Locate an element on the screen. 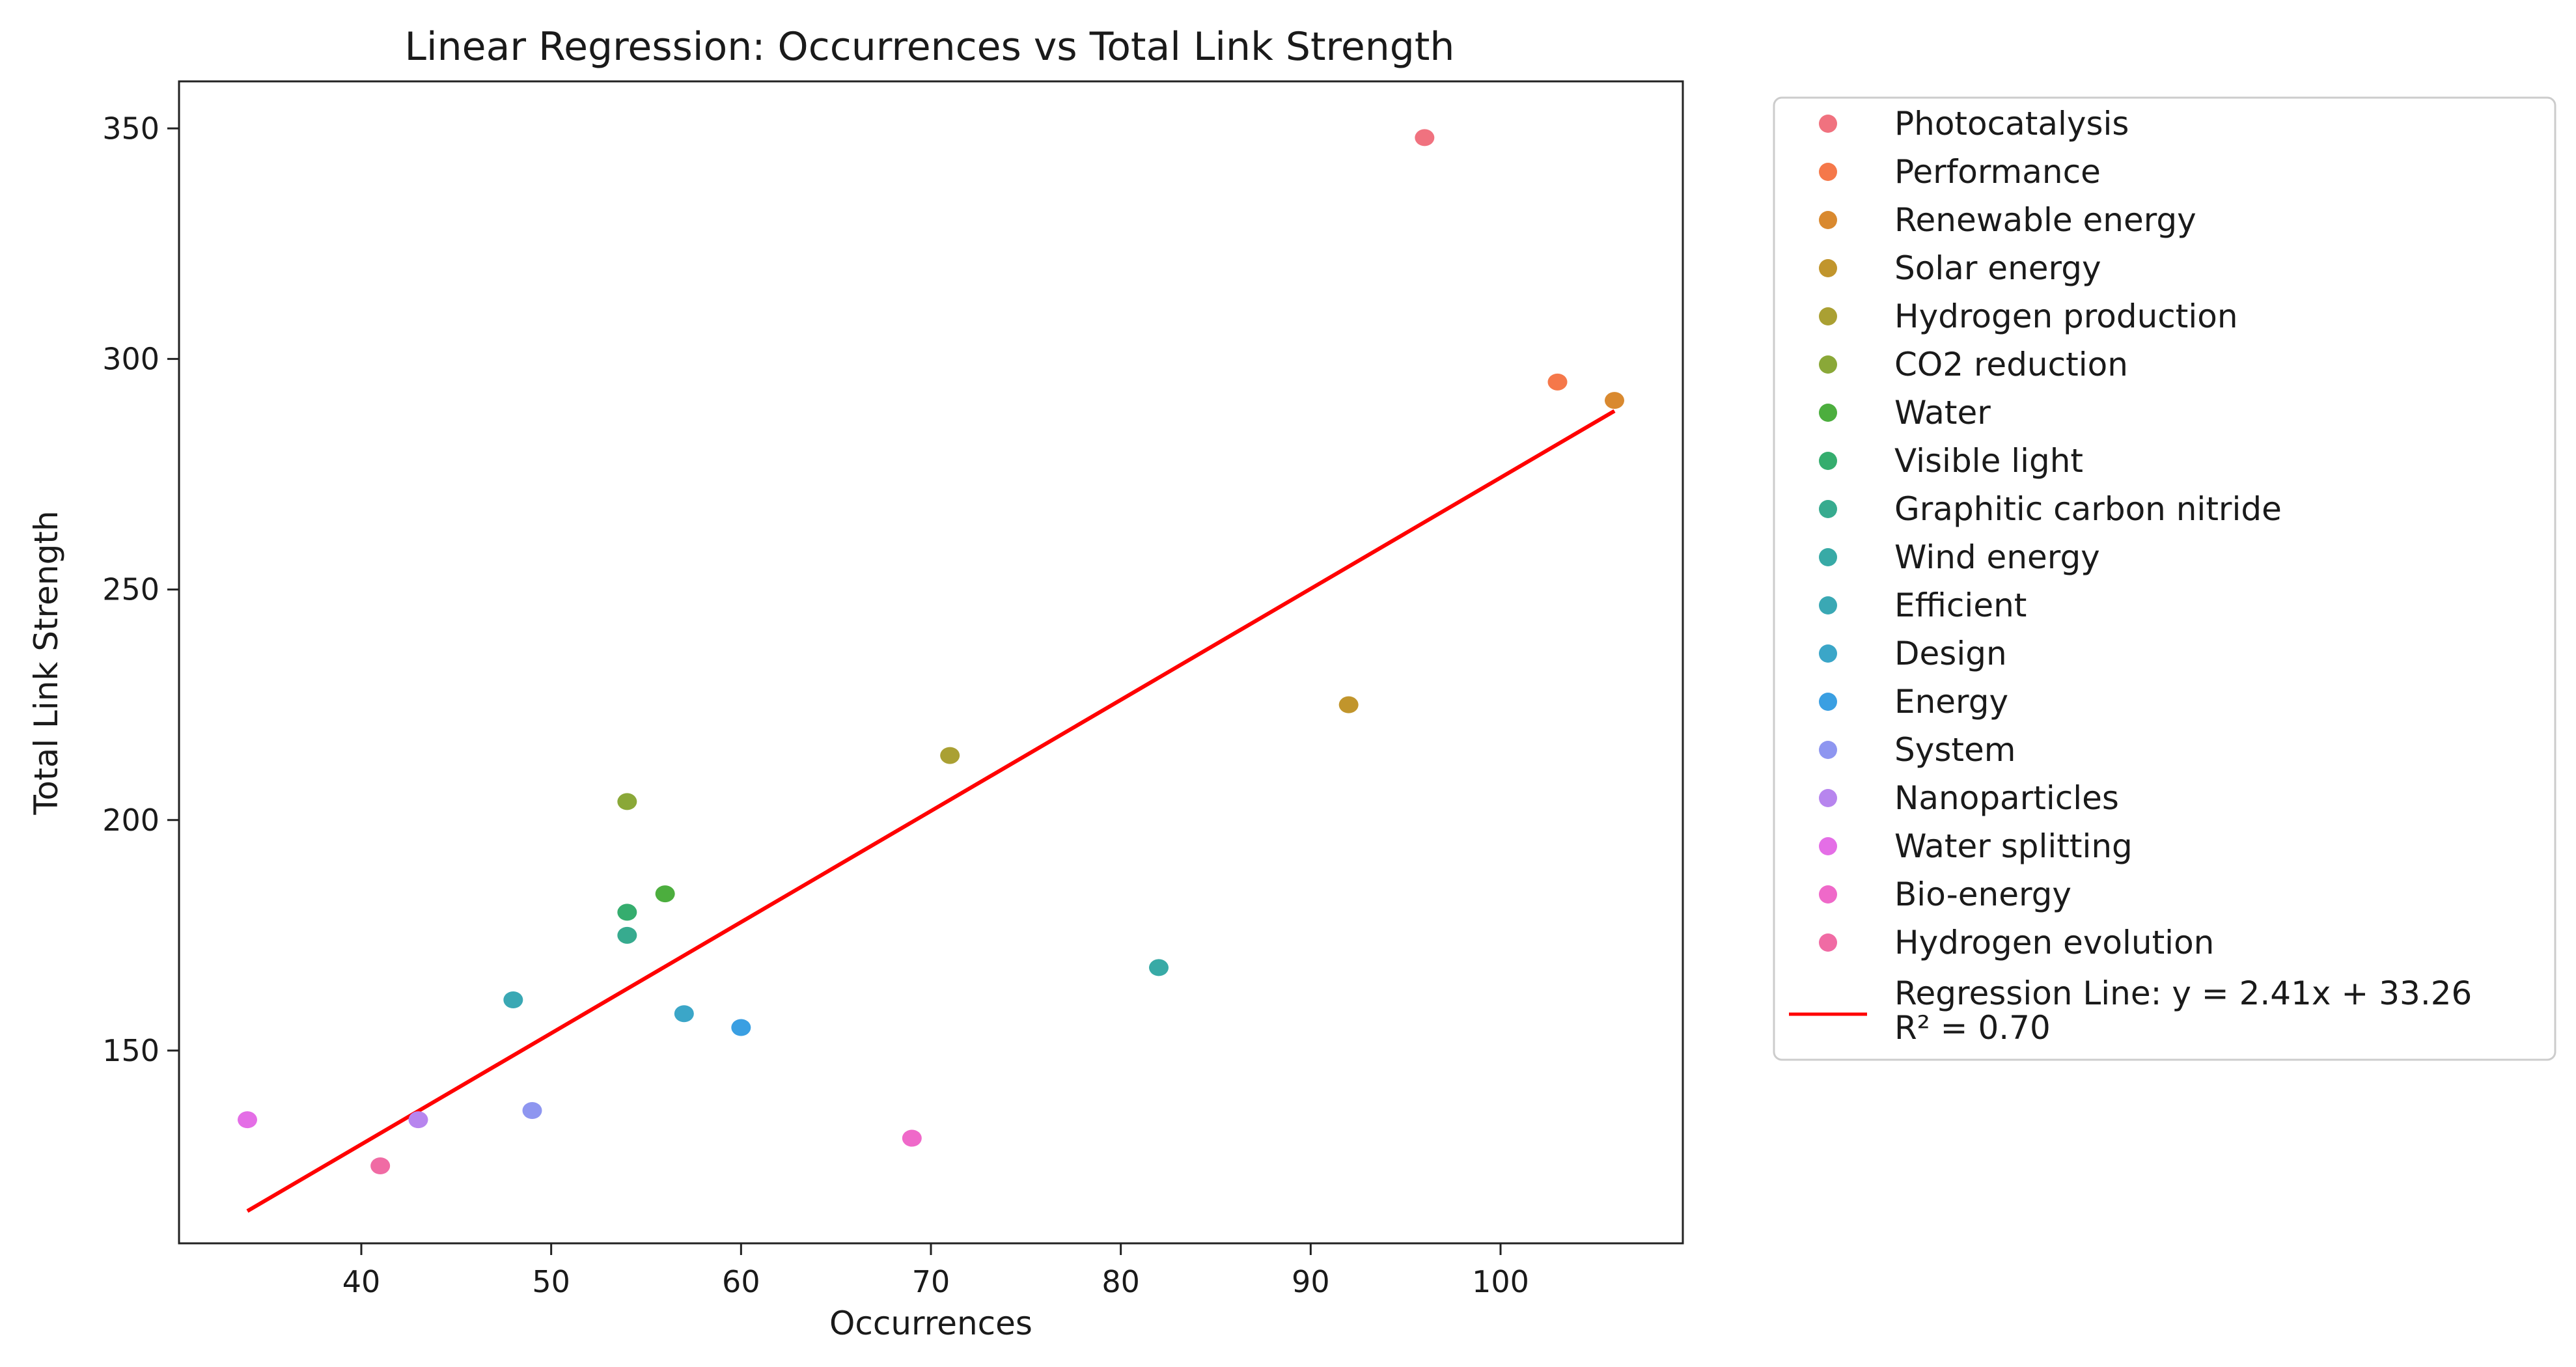 This screenshot has width=2576, height=1367. y-tick-label: 150 is located at coordinates (130, 1050).